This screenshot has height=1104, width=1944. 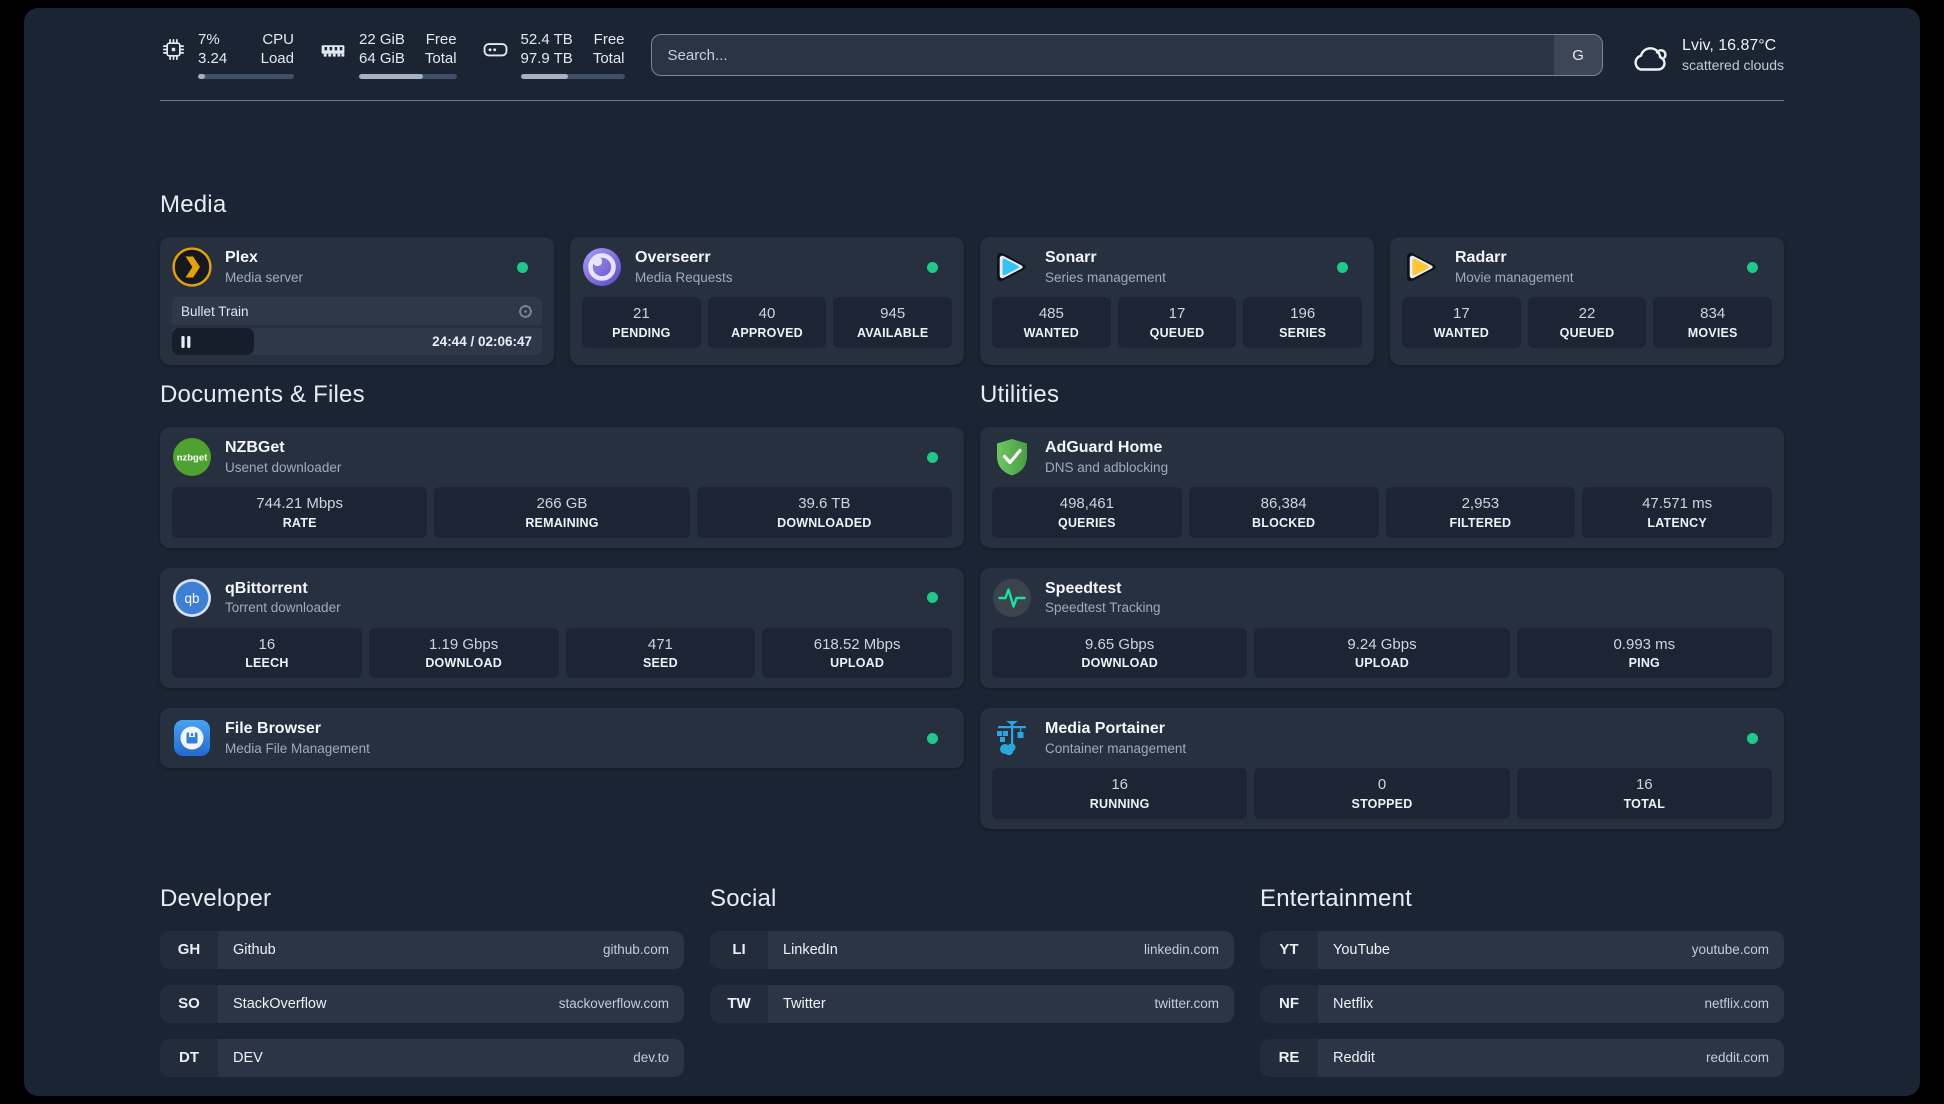 I want to click on resource-value: 97.9 TB, so click(x=546, y=58).